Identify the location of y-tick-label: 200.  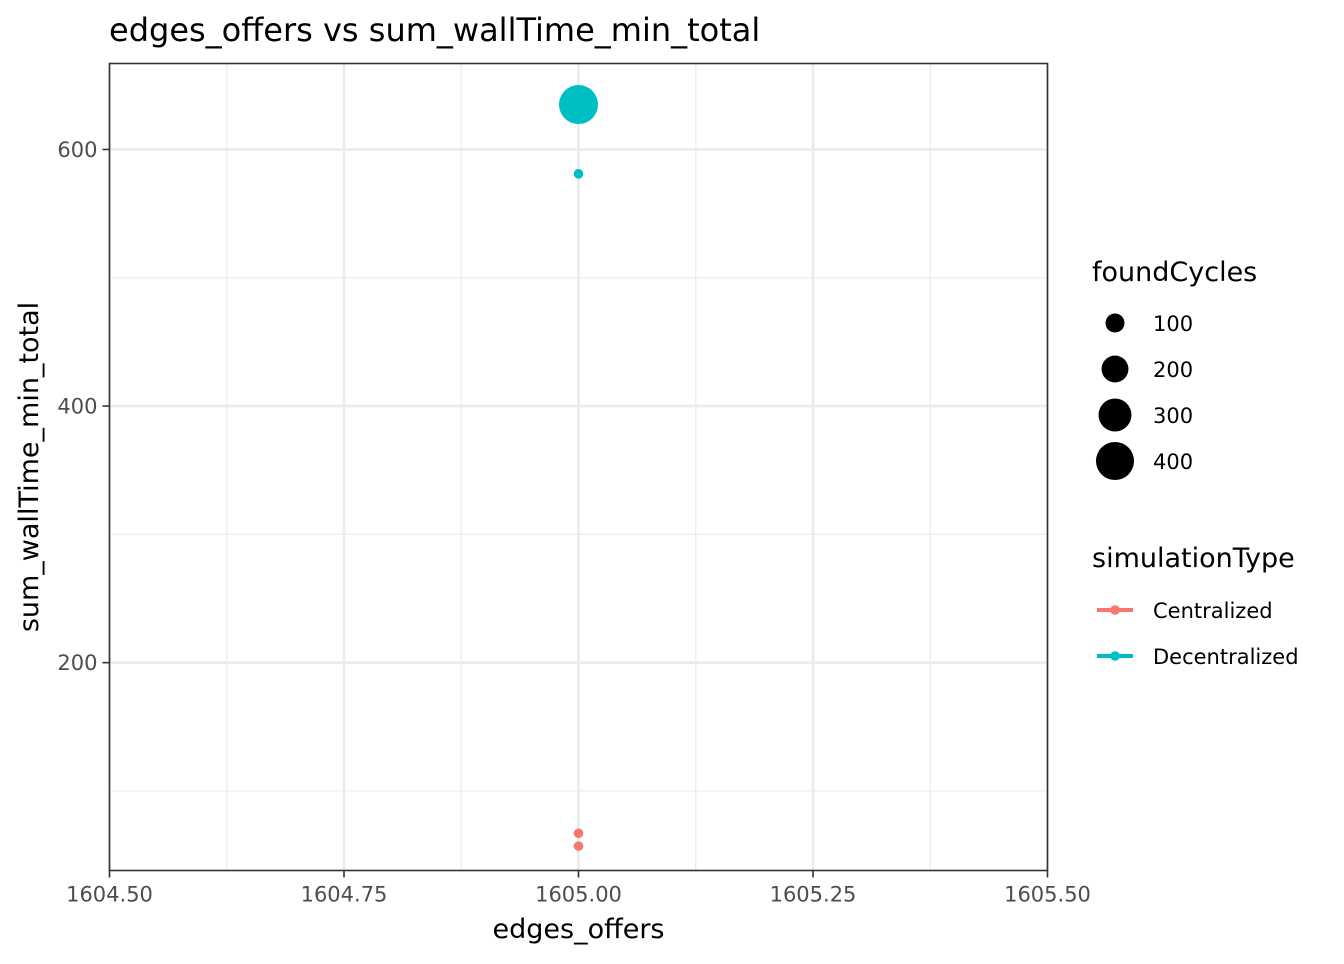
(77, 663).